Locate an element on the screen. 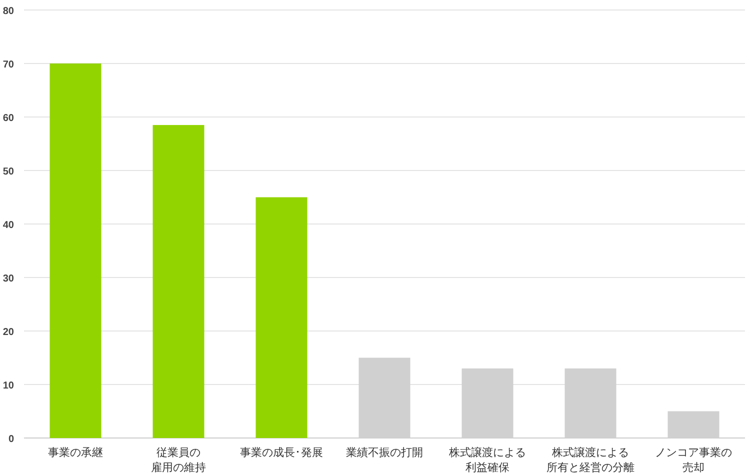  y-tick-label: 50 is located at coordinates (8, 172).